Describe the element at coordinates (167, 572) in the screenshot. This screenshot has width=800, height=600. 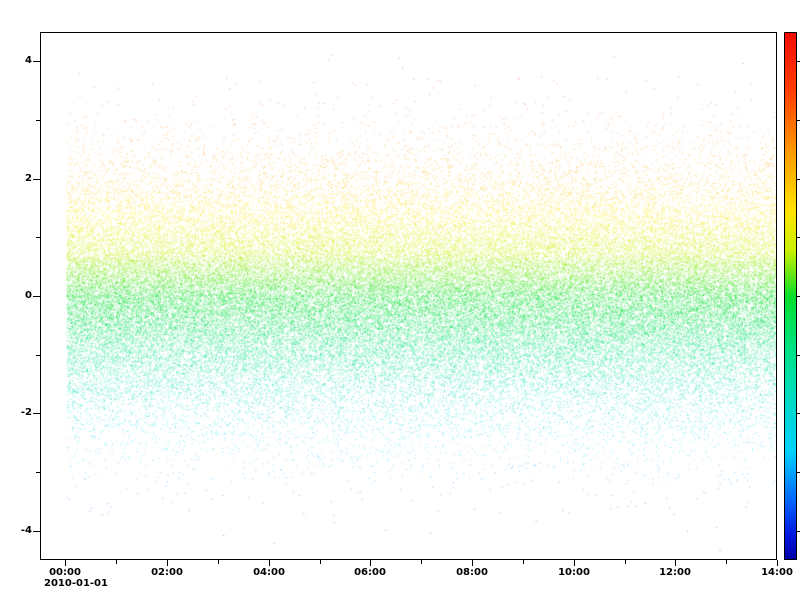
I see `x-tick-label: 02:00` at that location.